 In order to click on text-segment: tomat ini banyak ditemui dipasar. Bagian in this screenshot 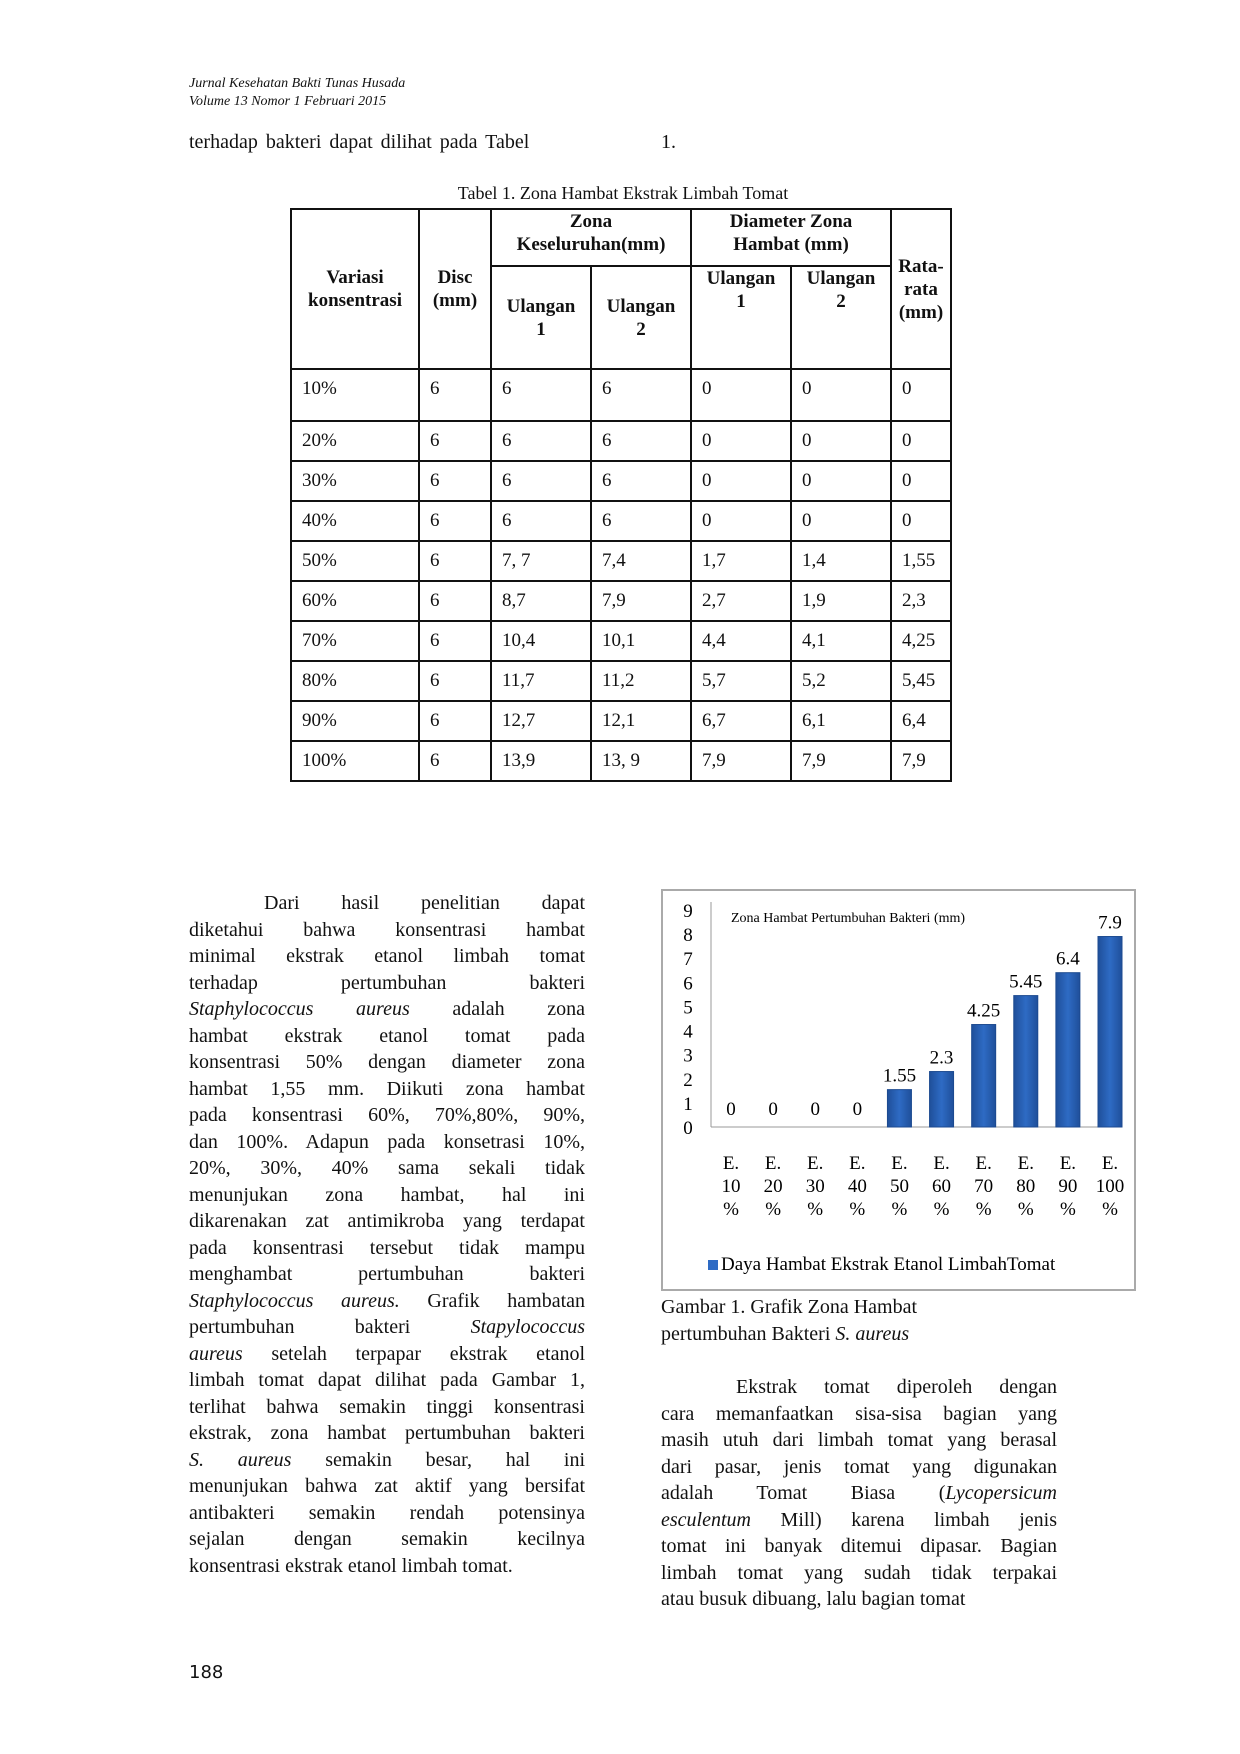, I will do `click(859, 1546)`.